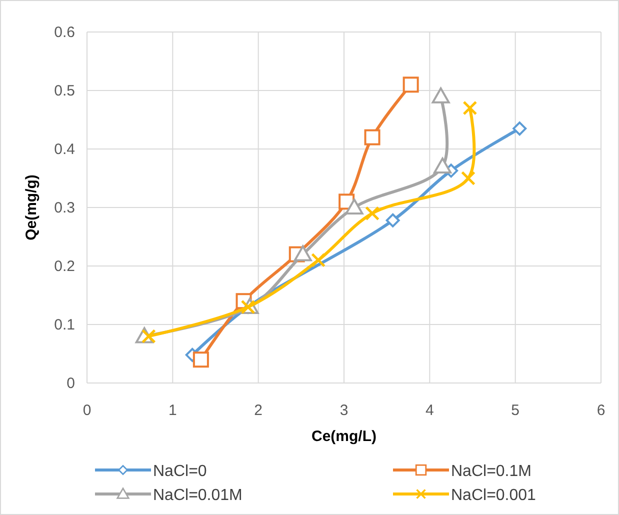 The height and width of the screenshot is (515, 619). What do you see at coordinates (64, 91) in the screenshot?
I see `y-tick-label: 0.5` at bounding box center [64, 91].